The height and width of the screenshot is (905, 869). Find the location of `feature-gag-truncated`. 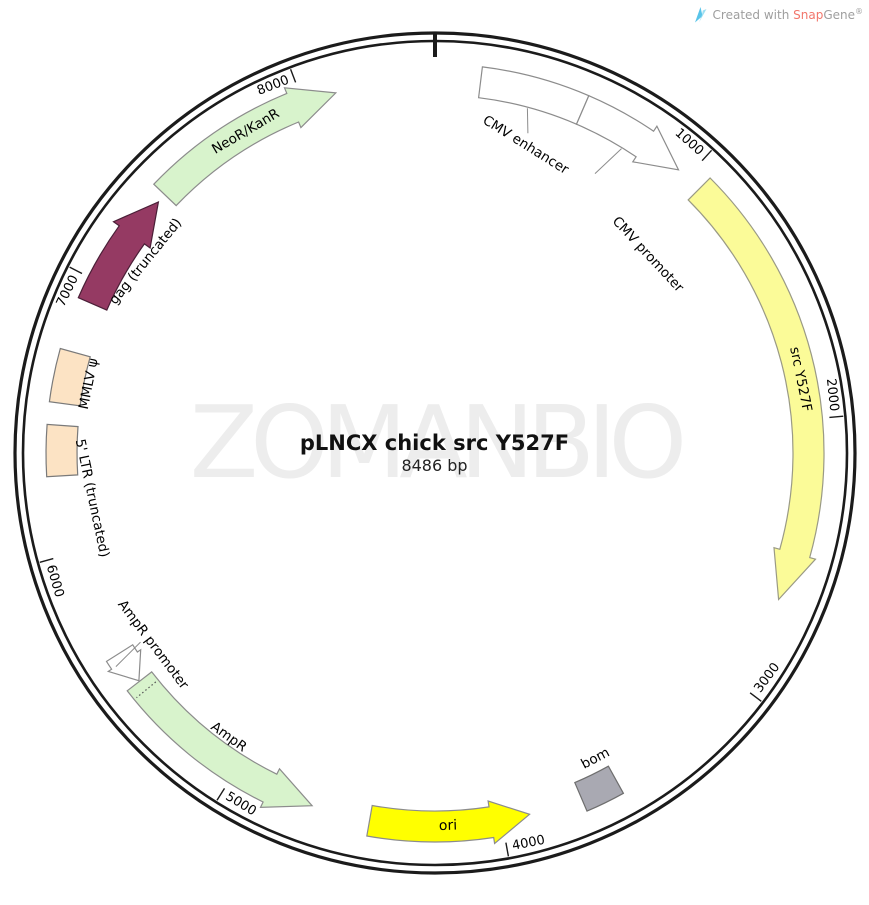

feature-gag-truncated is located at coordinates (118, 255).